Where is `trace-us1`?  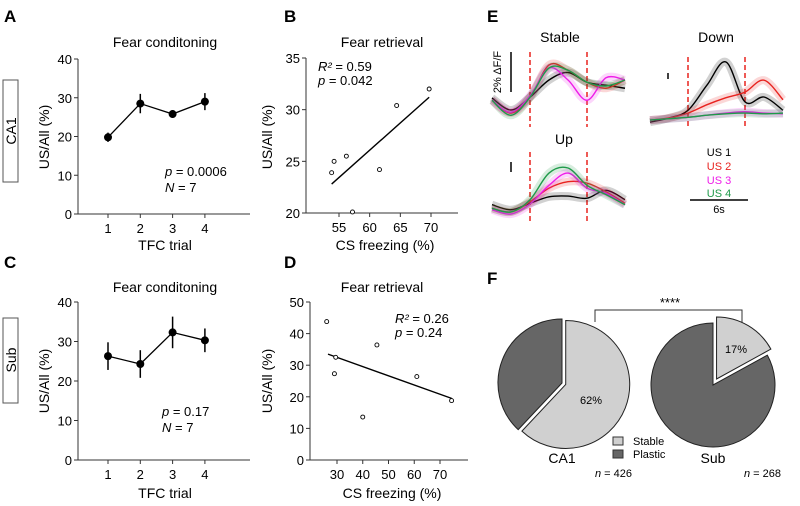 trace-us1 is located at coordinates (558, 91).